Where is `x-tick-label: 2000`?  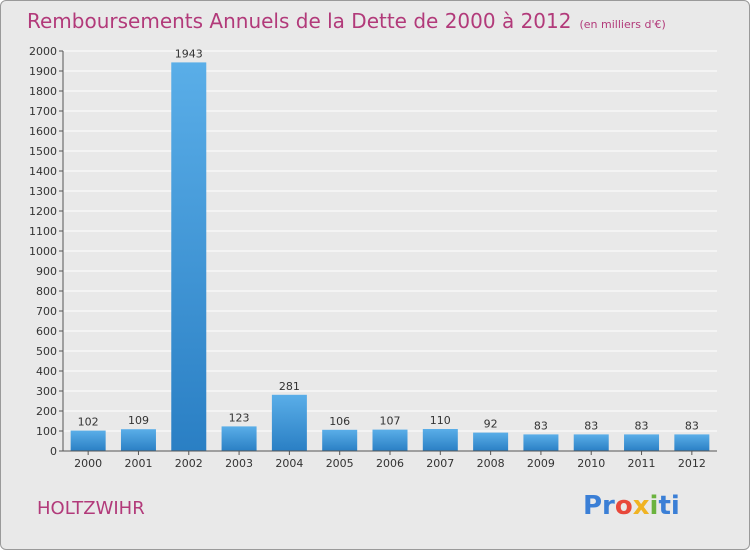 x-tick-label: 2000 is located at coordinates (88, 463).